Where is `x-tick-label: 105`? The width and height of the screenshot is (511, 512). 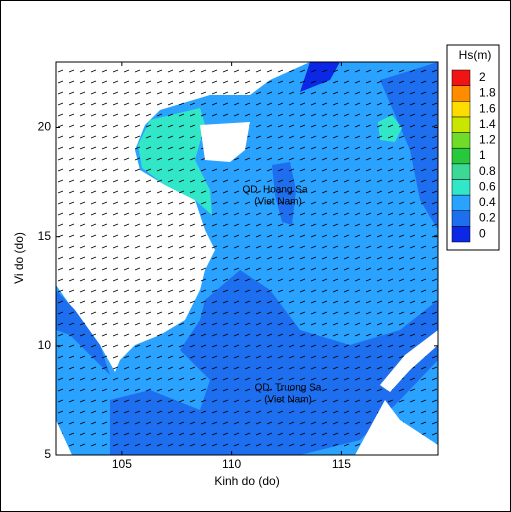 x-tick-label: 105 is located at coordinates (122, 464).